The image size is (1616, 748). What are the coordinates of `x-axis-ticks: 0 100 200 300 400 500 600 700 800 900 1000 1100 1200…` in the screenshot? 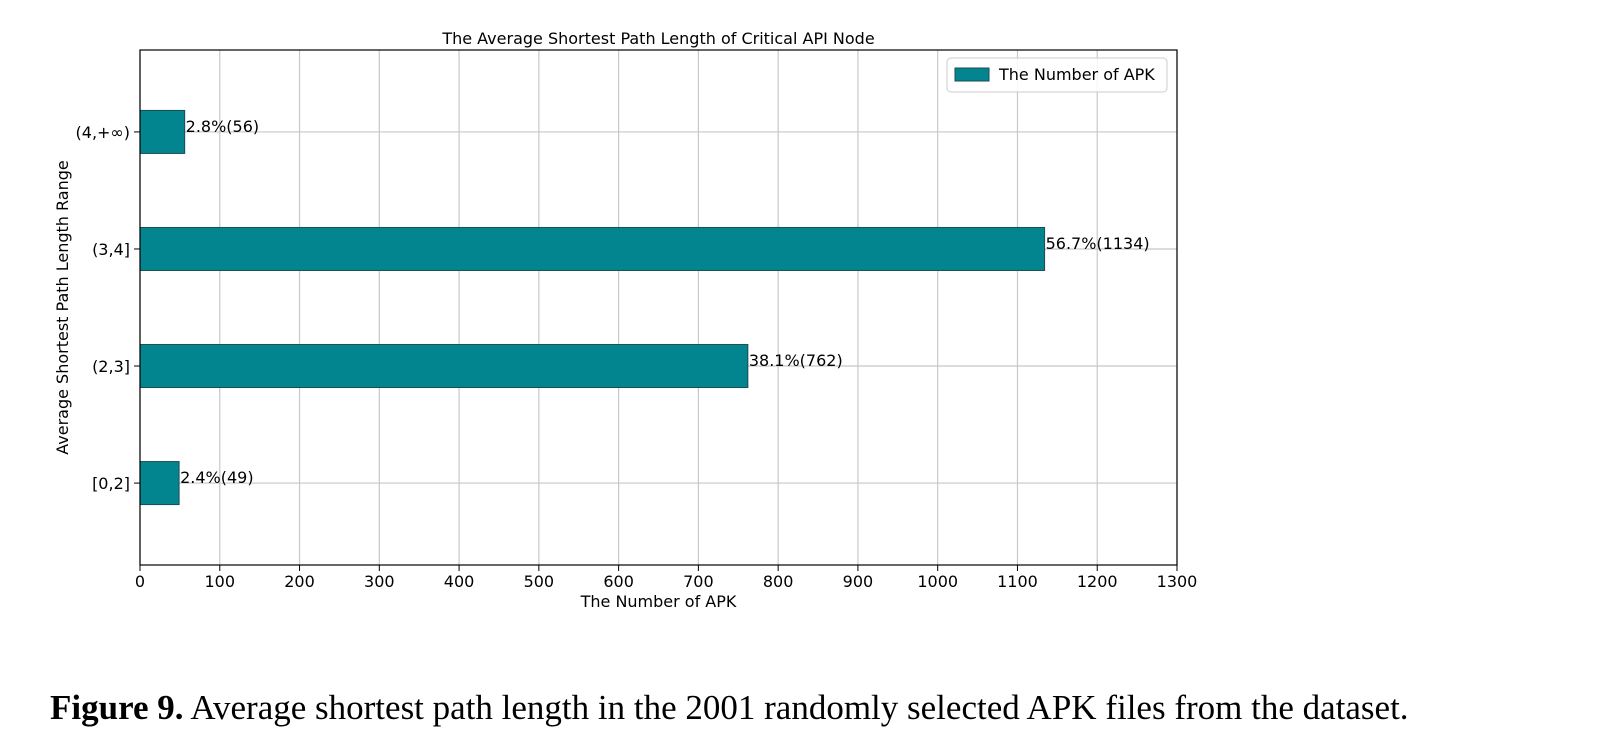 It's located at (666, 578).